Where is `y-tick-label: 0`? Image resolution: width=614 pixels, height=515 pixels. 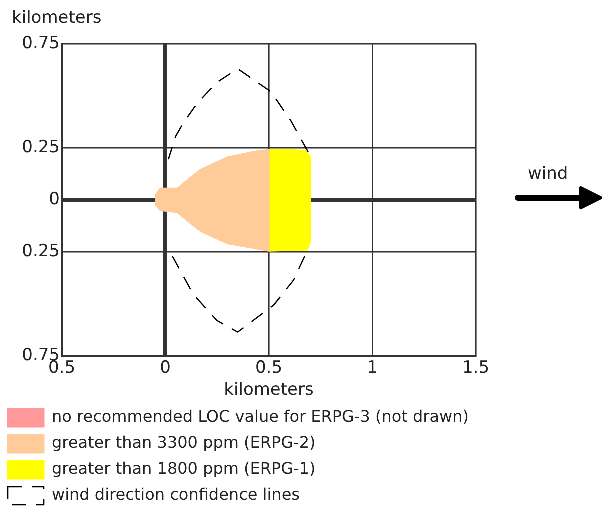
y-tick-label: 0 is located at coordinates (54, 200).